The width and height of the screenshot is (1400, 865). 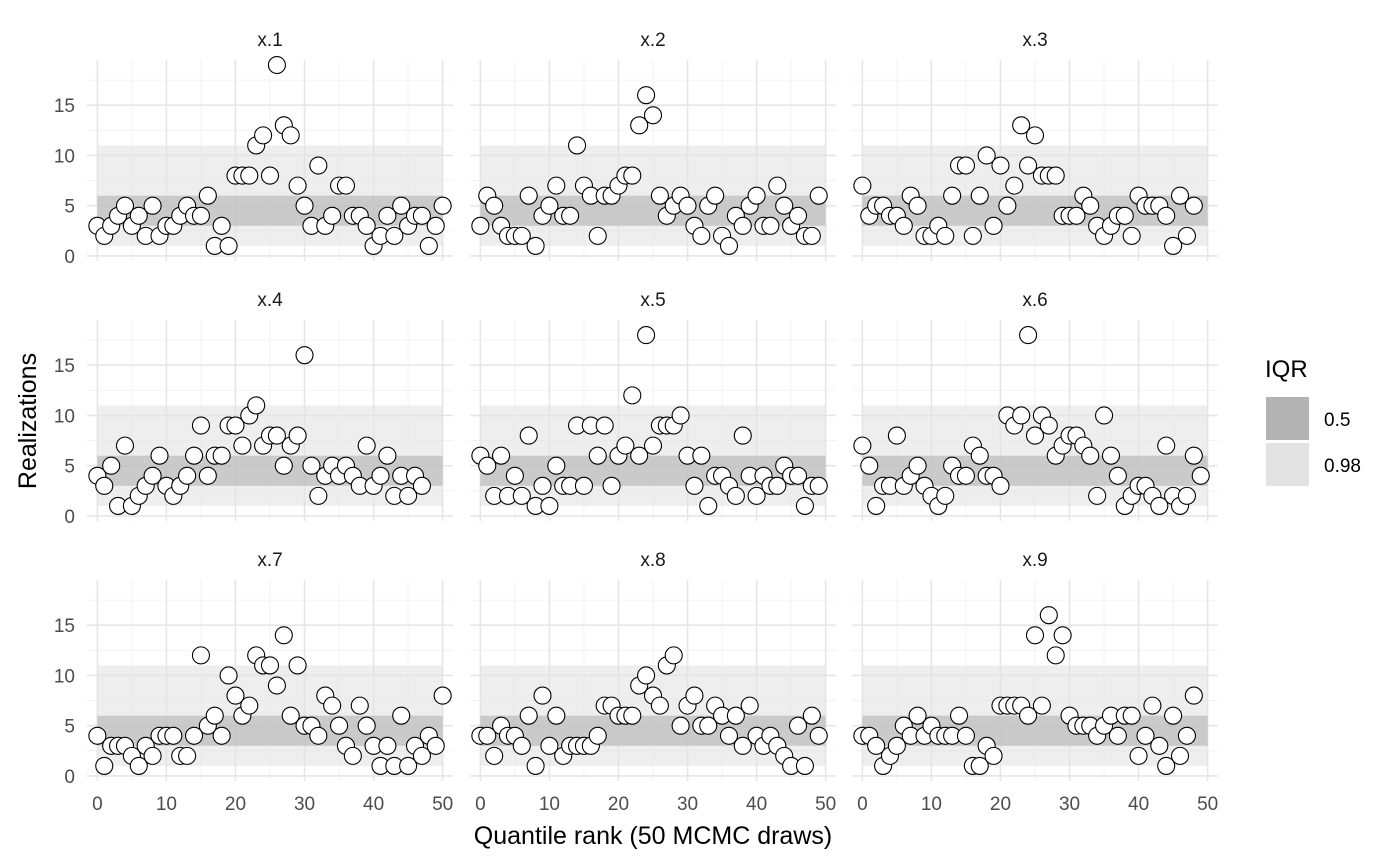 What do you see at coordinates (862, 804) in the screenshot?
I see `x-tick-label: 0` at bounding box center [862, 804].